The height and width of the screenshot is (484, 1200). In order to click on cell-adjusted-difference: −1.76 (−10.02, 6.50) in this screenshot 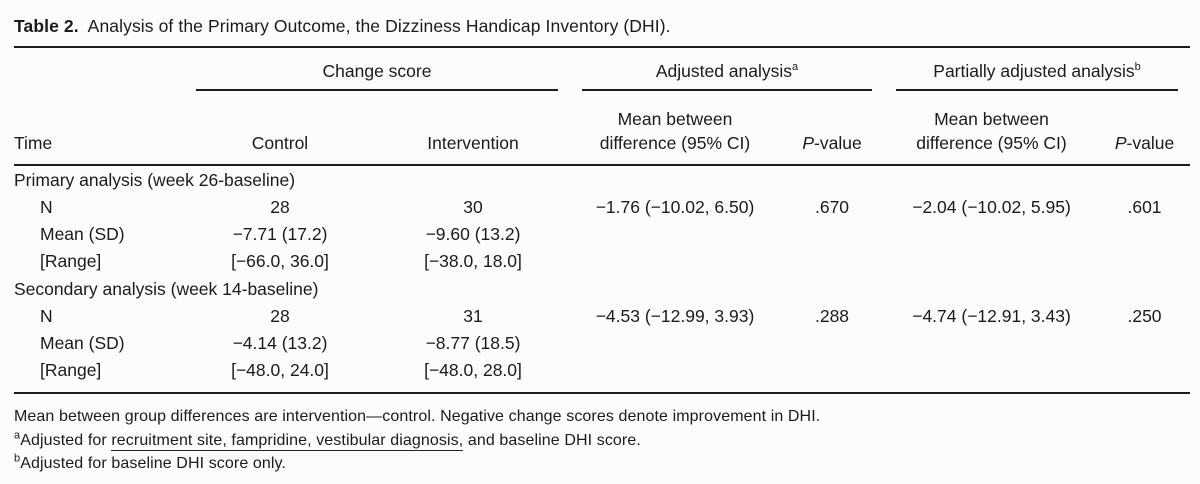, I will do `click(675, 207)`.